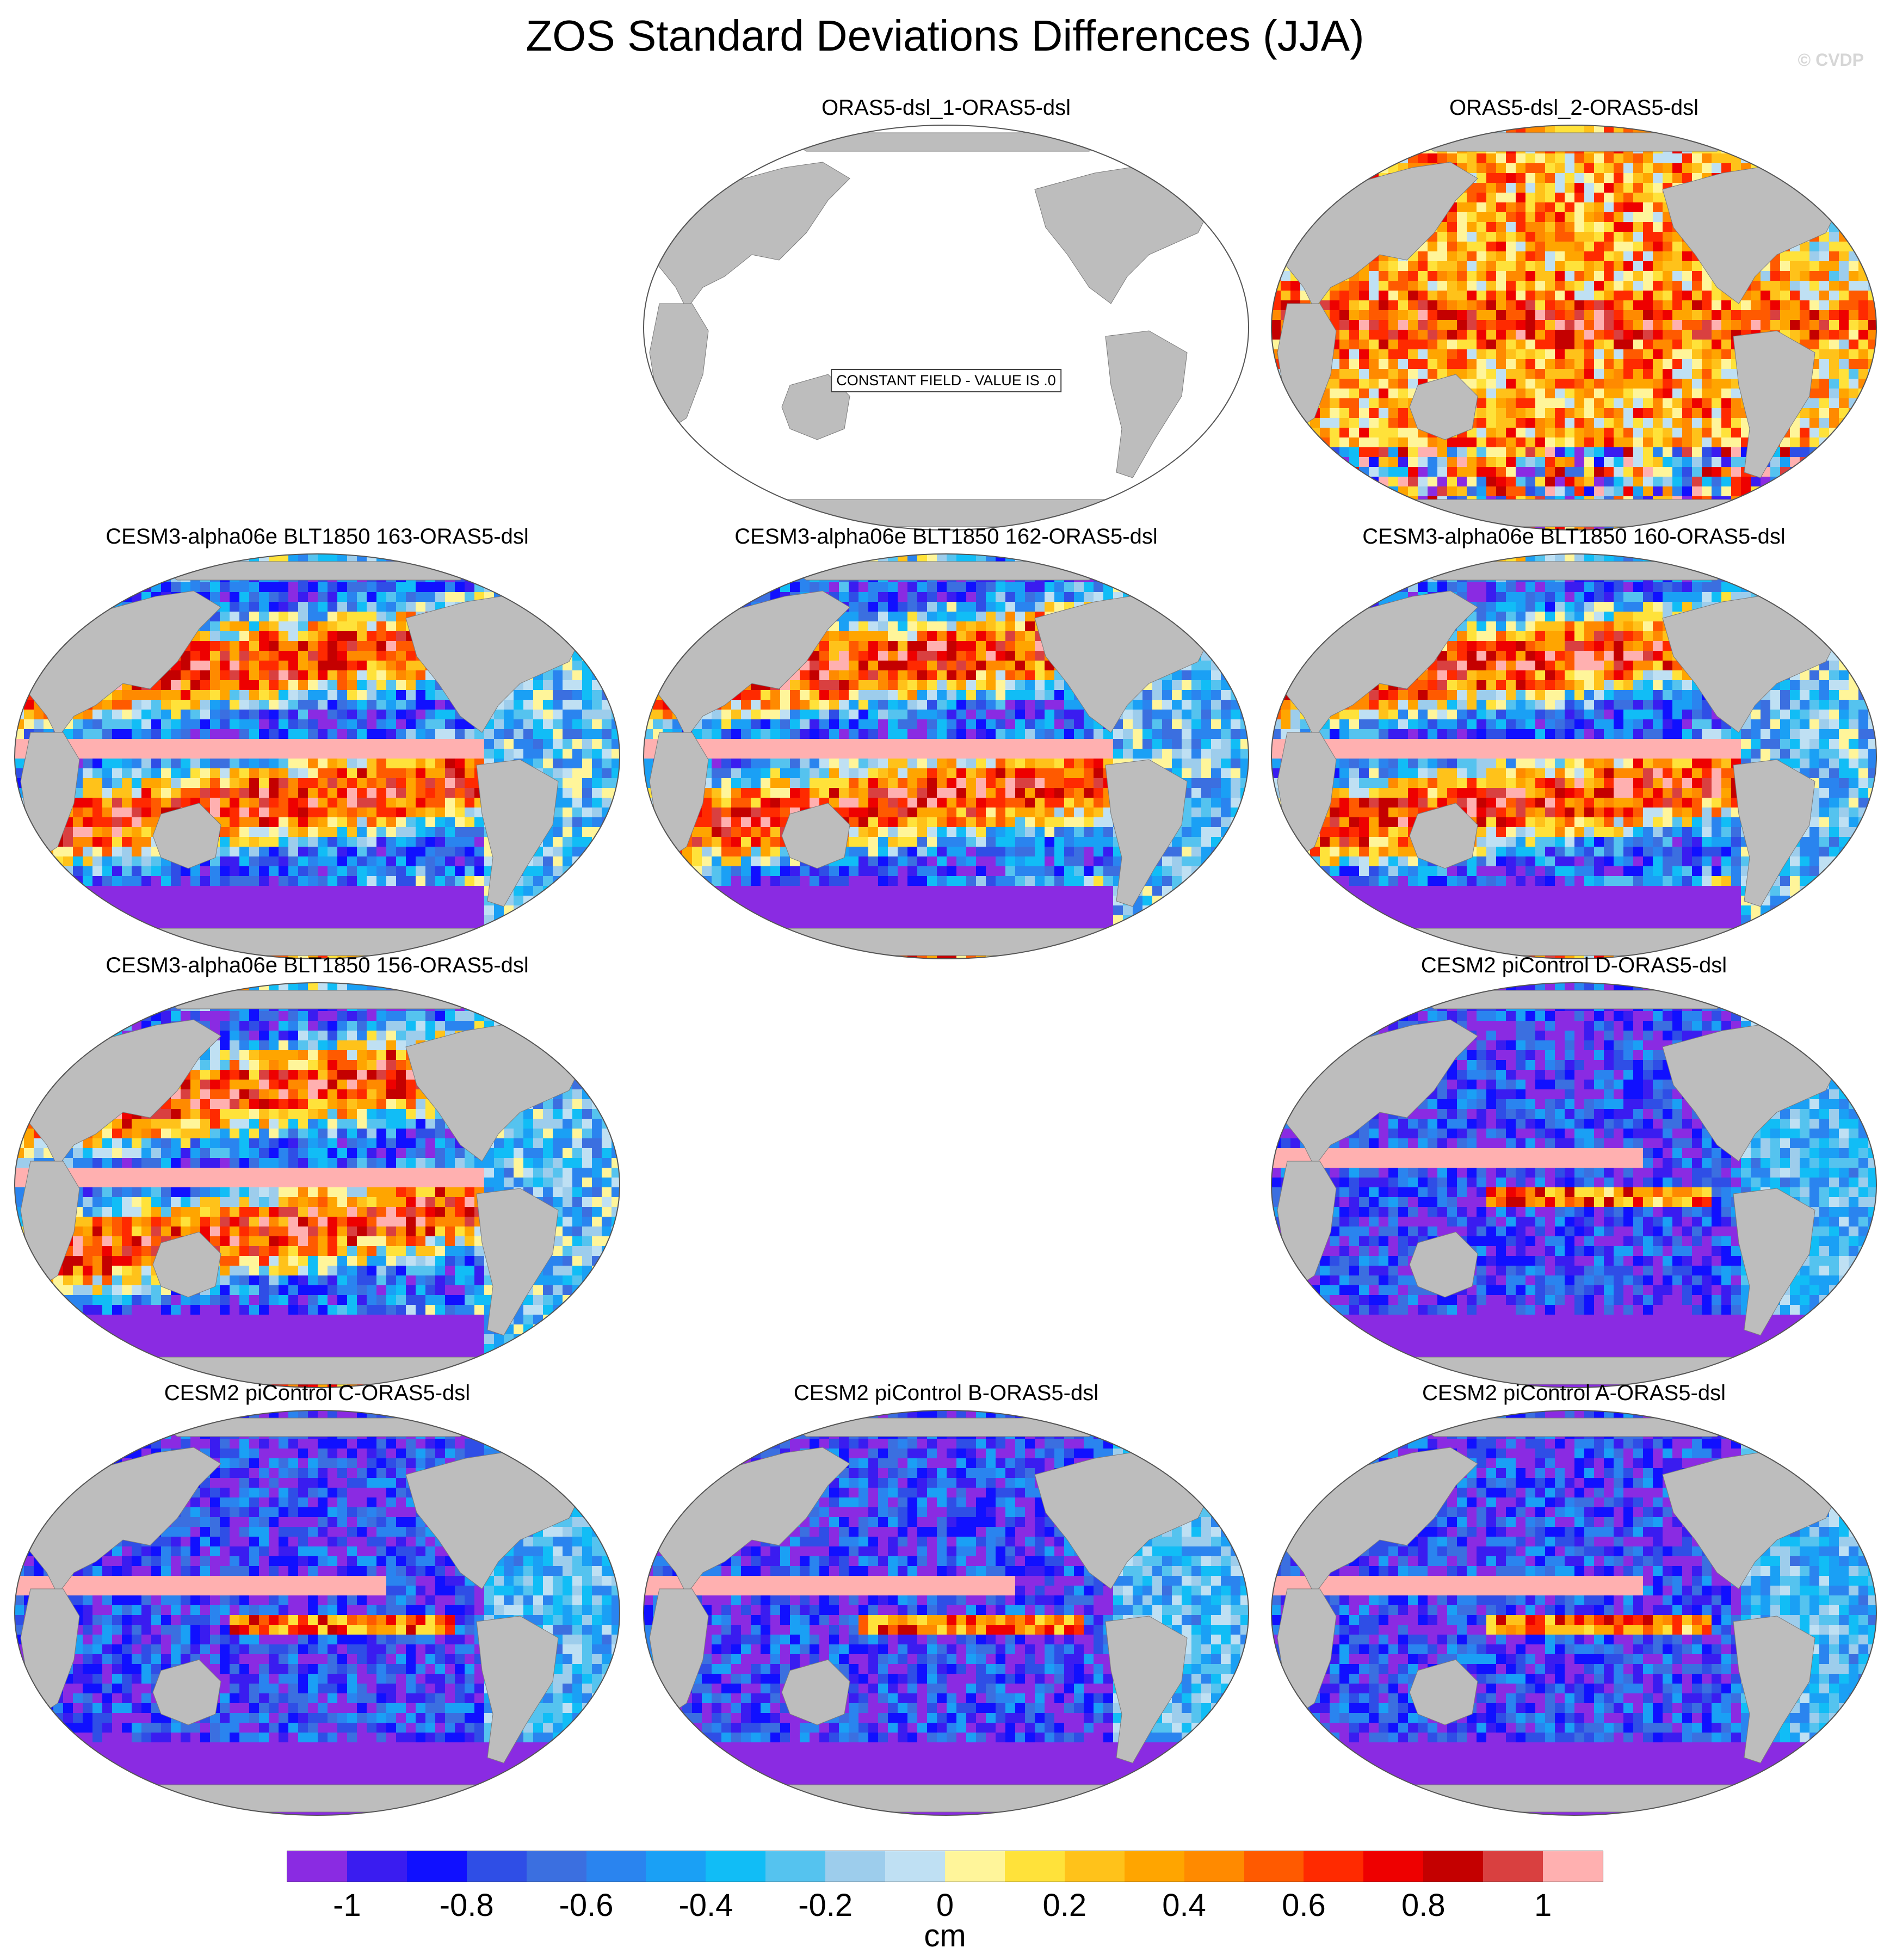 This screenshot has width=1890, height=1960. I want to click on colorbar, so click(945, 1866).